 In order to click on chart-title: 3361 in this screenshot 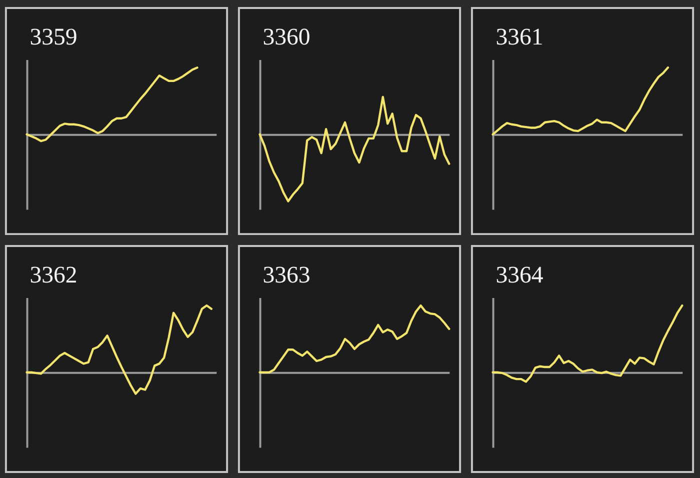, I will do `click(520, 37)`.